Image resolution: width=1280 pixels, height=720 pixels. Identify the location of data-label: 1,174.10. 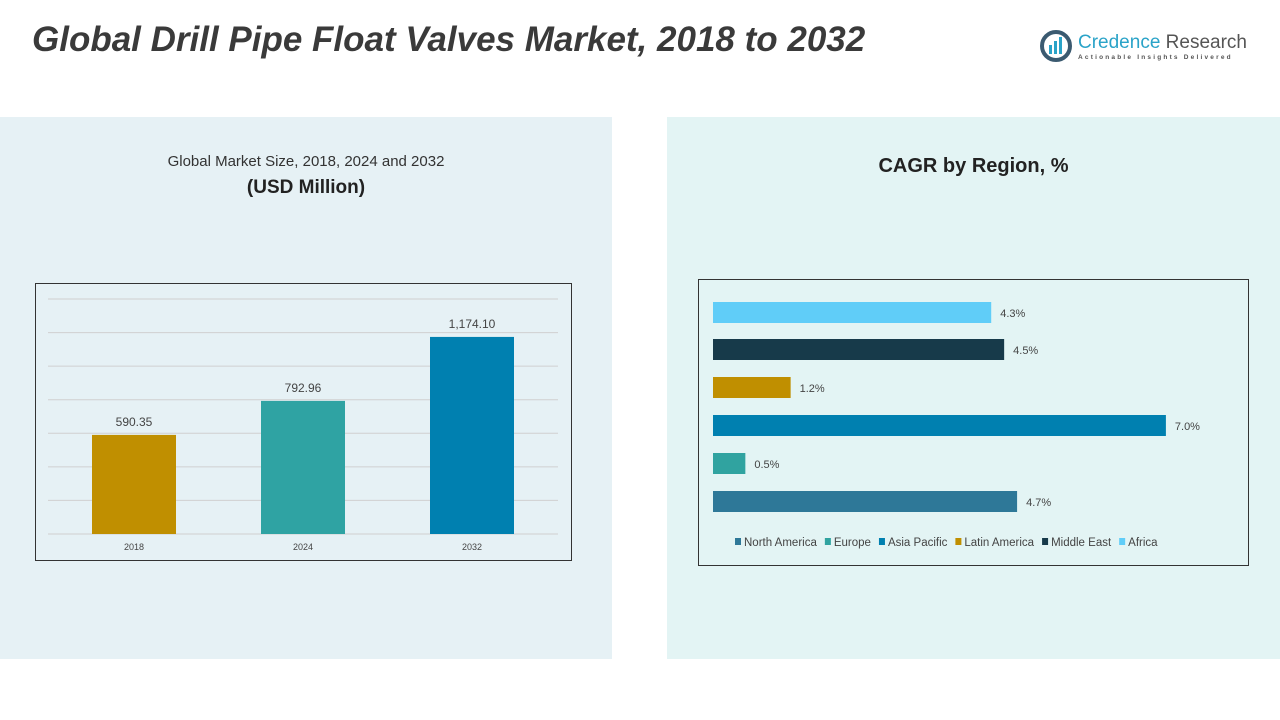
(472, 324).